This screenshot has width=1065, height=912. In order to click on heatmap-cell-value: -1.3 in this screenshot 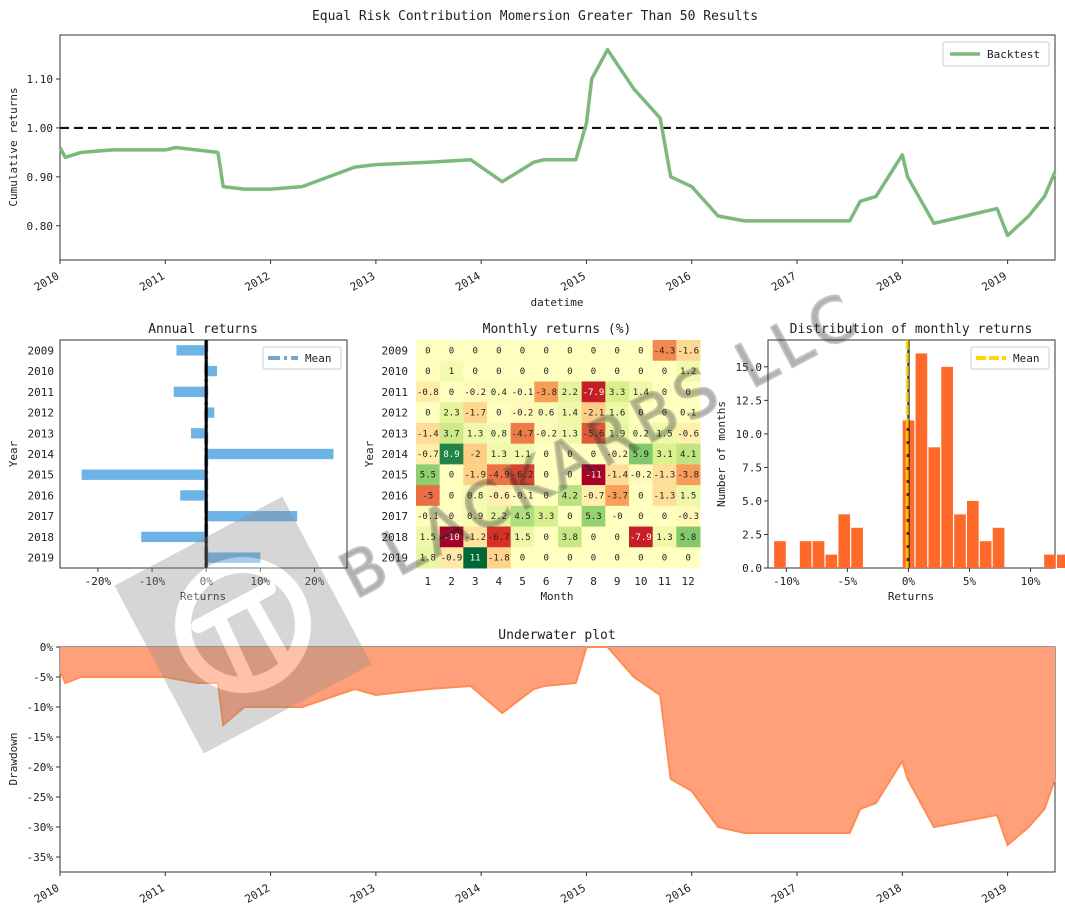, I will do `click(665, 496)`.